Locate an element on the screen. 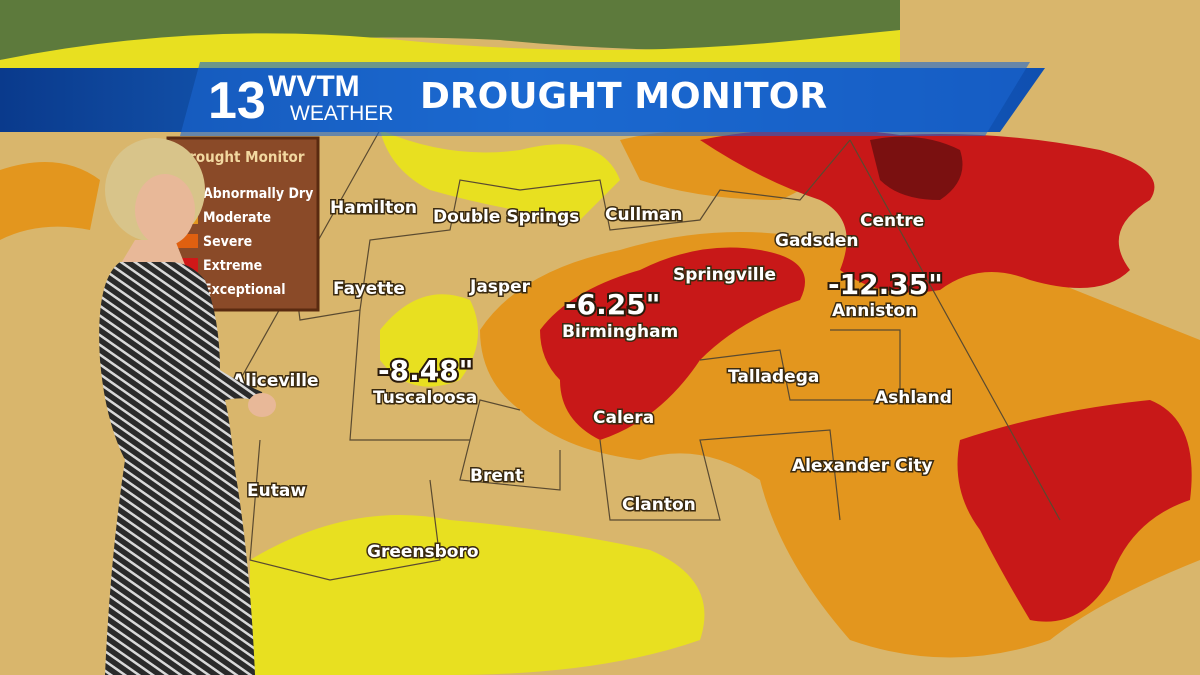 The image size is (1200, 675). city-label: Hamilton is located at coordinates (373, 208).